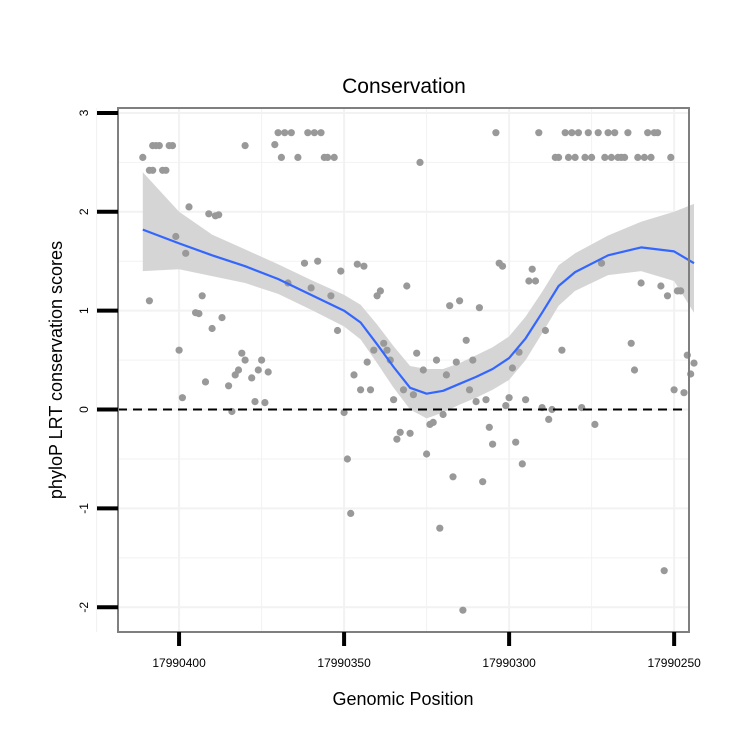 Image resolution: width=750 pixels, height=750 pixels. I want to click on x-axis-title: Genomic Position, so click(402, 699).